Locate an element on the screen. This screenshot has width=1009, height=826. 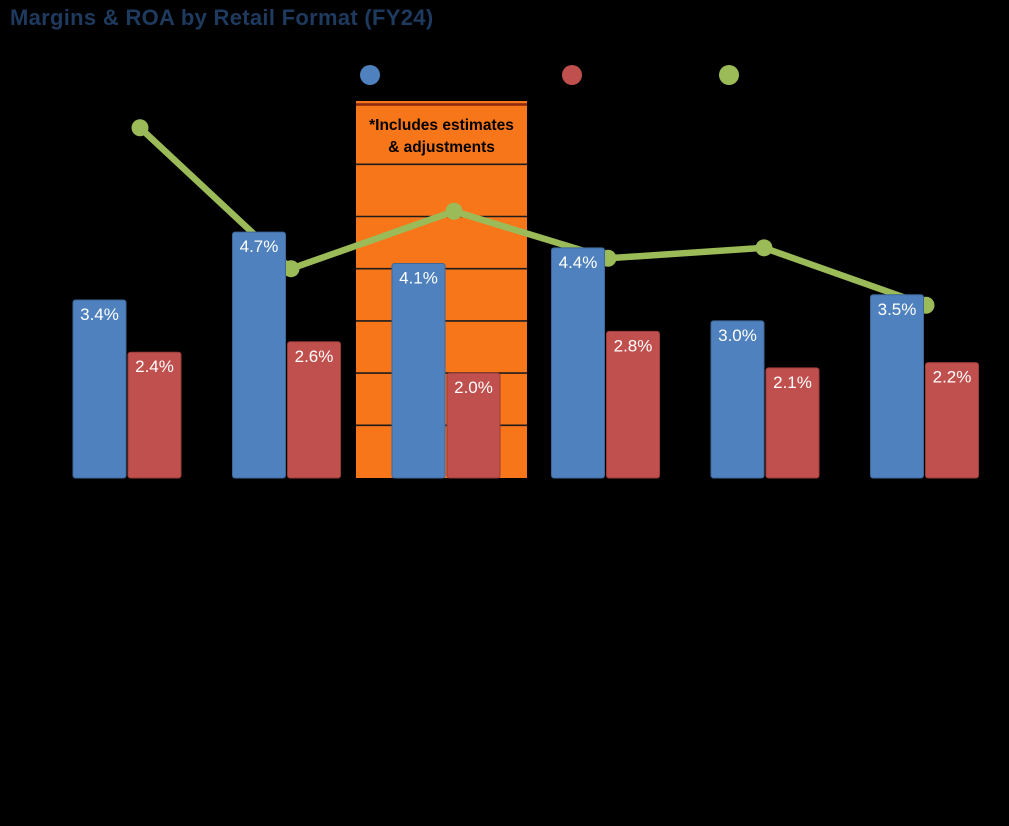
red-bar-label-4: 2.1% is located at coordinates (792, 382).